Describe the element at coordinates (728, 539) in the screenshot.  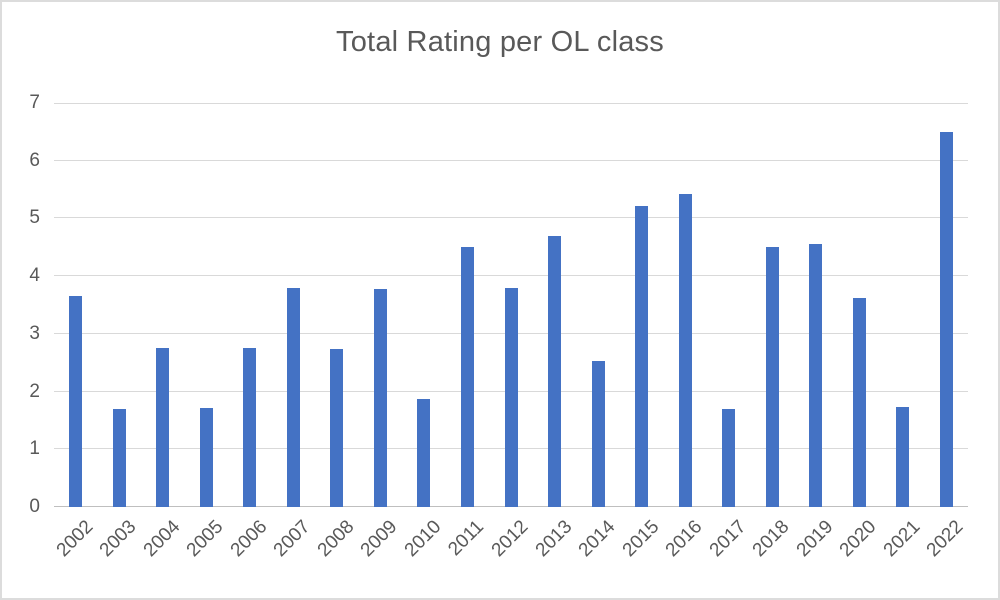
I see `x-tick-label-2017: 2017` at that location.